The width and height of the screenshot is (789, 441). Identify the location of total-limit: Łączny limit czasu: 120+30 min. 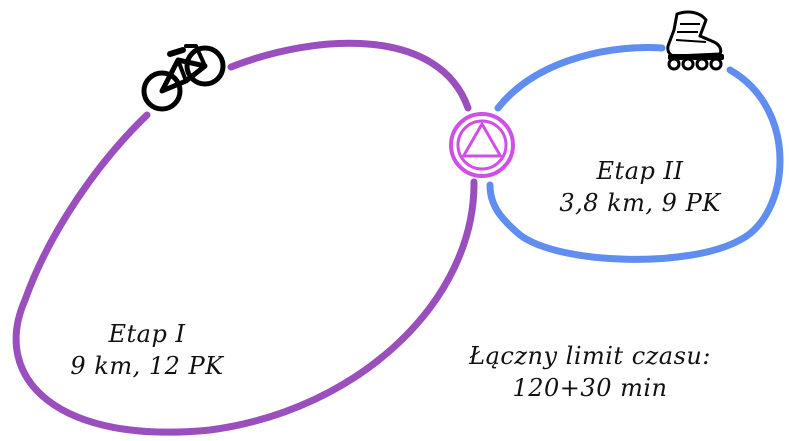
(590, 372).